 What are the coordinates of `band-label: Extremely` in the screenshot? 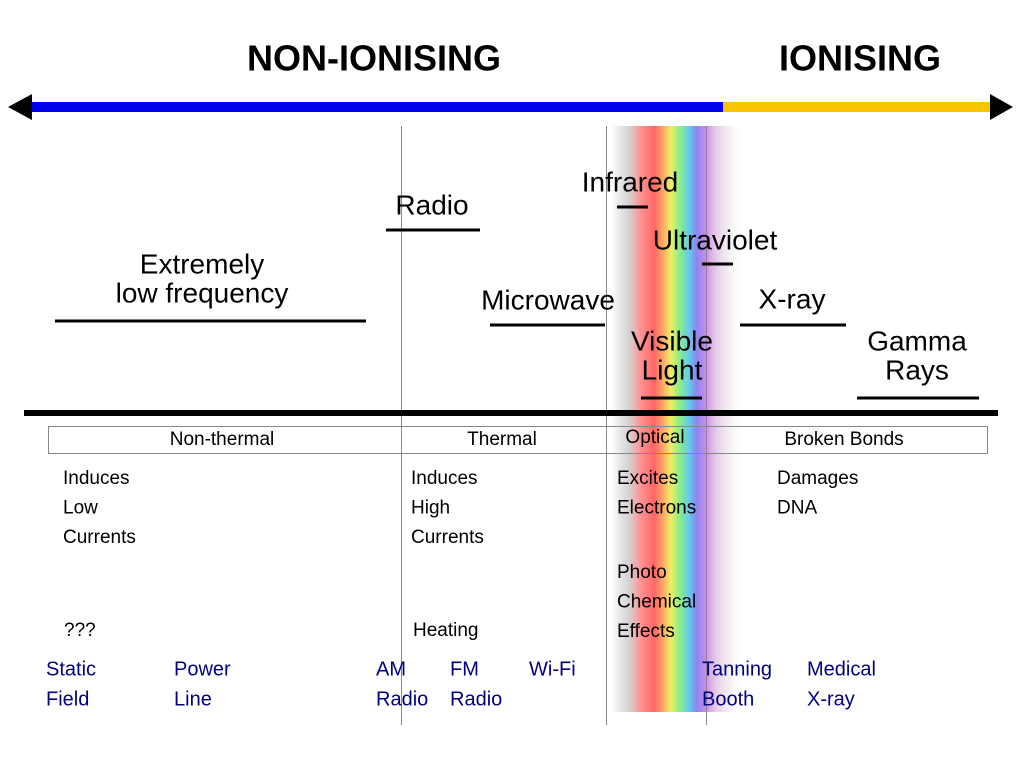 It's located at (202, 263).